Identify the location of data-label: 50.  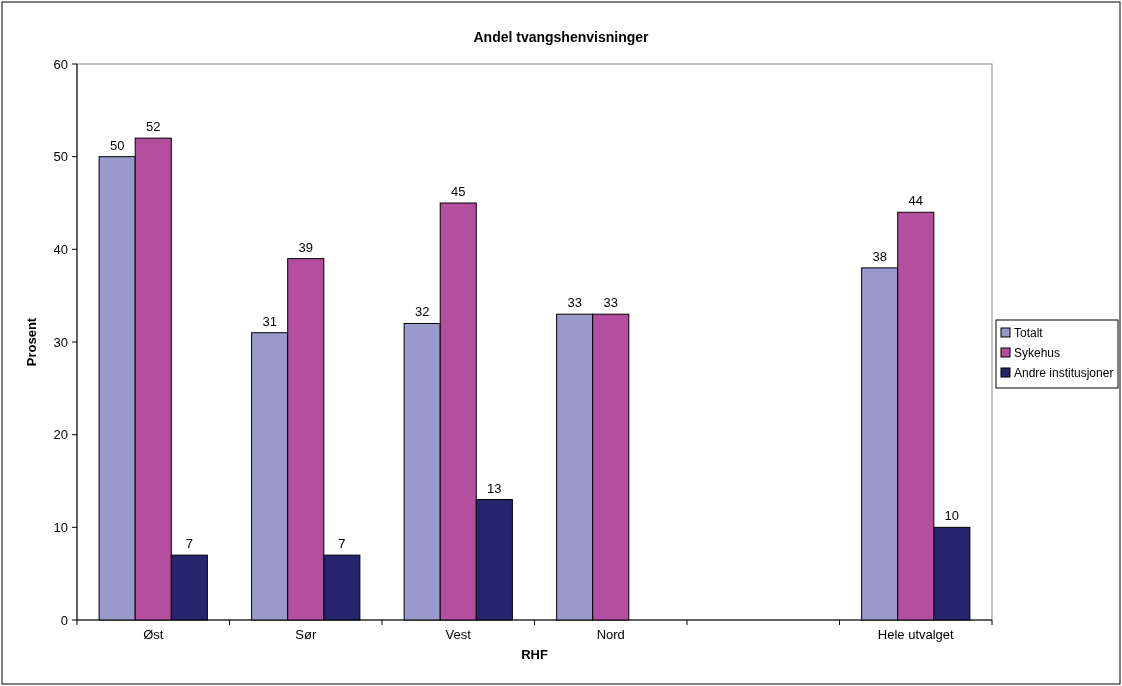
(117, 145).